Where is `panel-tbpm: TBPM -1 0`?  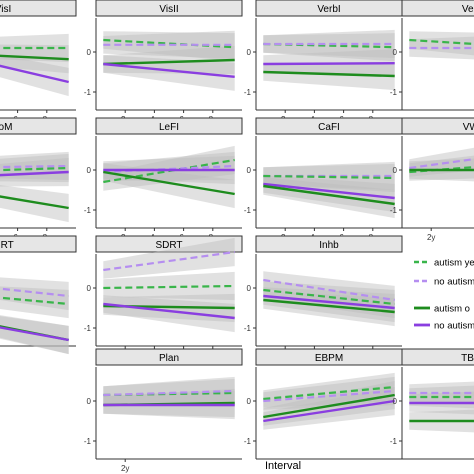
panel-tbpm: TBPM -1 0 is located at coordinates (432, 404).